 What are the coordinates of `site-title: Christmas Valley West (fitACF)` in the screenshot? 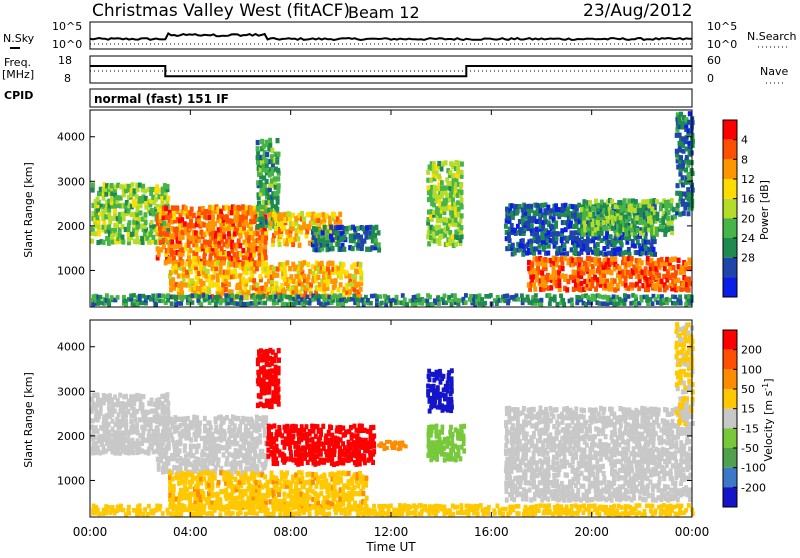 It's located at (221, 11).